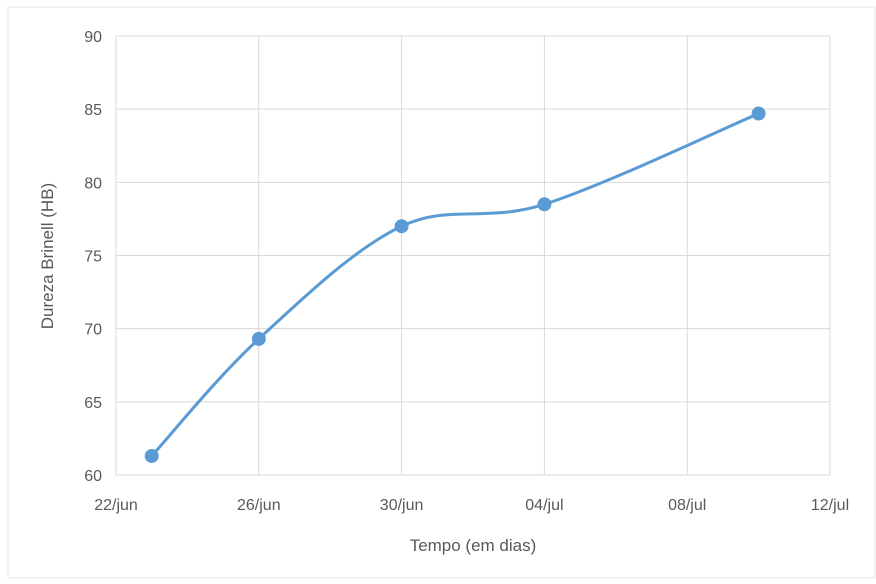 This screenshot has height=584, width=876. I want to click on y-tick-label: 60, so click(93, 476).